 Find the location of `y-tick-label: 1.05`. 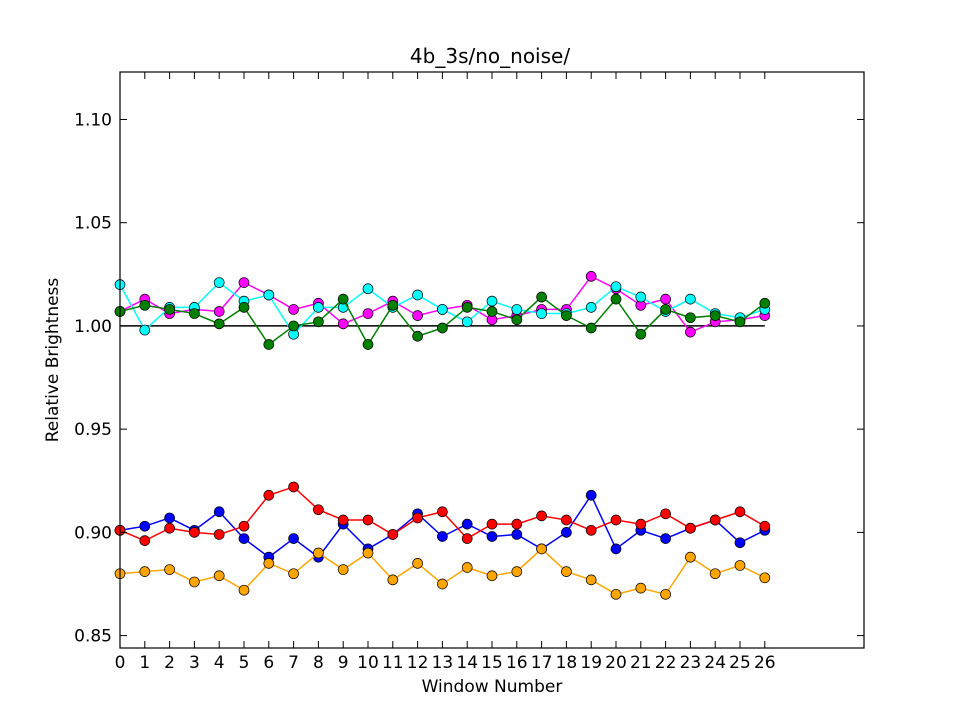

y-tick-label: 1.05 is located at coordinates (93, 224).